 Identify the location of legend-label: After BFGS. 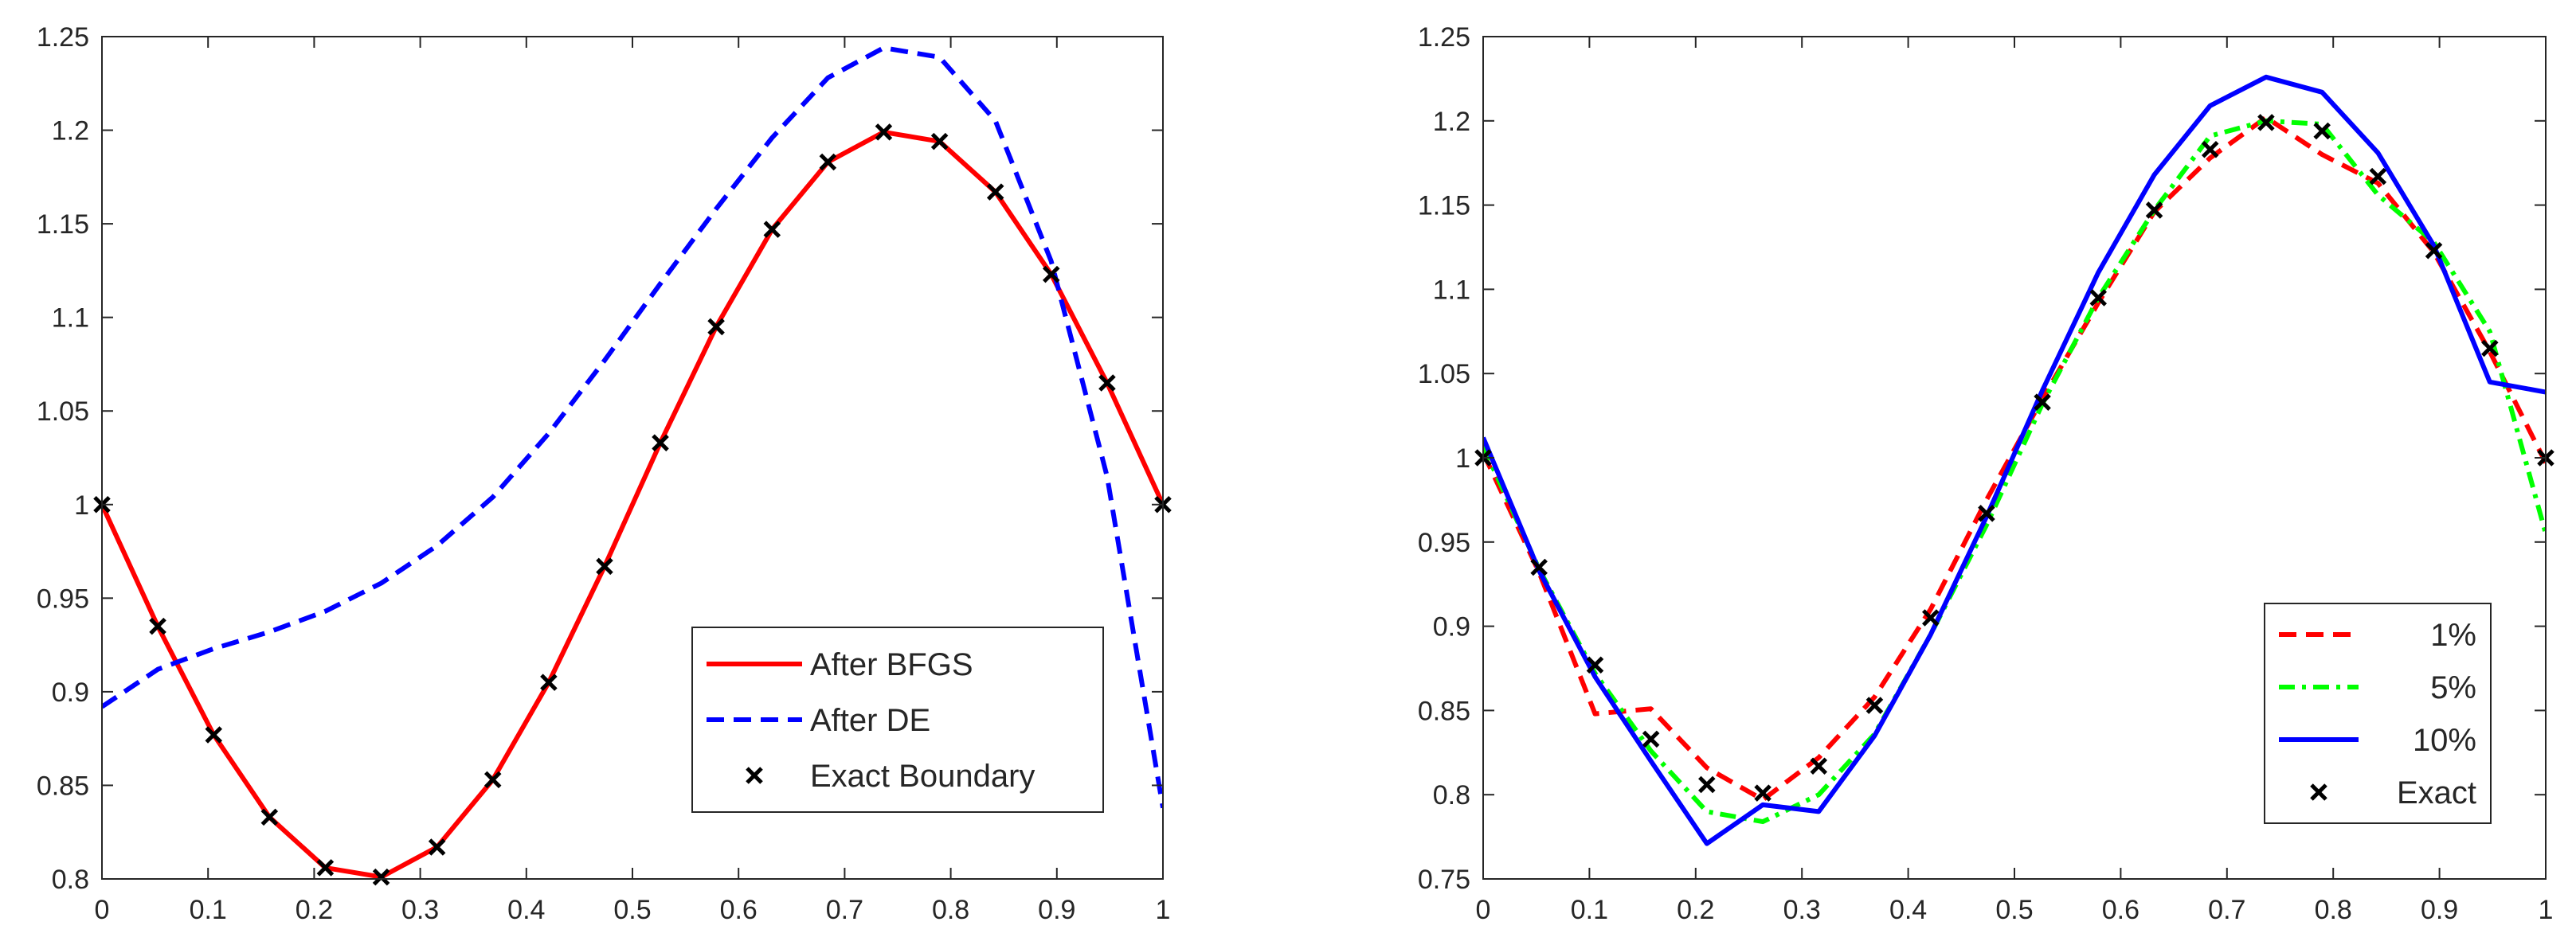
(891, 664).